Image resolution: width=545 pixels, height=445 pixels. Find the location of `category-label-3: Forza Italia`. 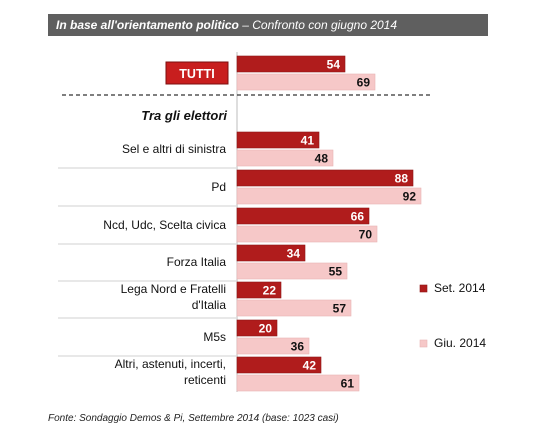

category-label-3: Forza Italia is located at coordinates (197, 262).